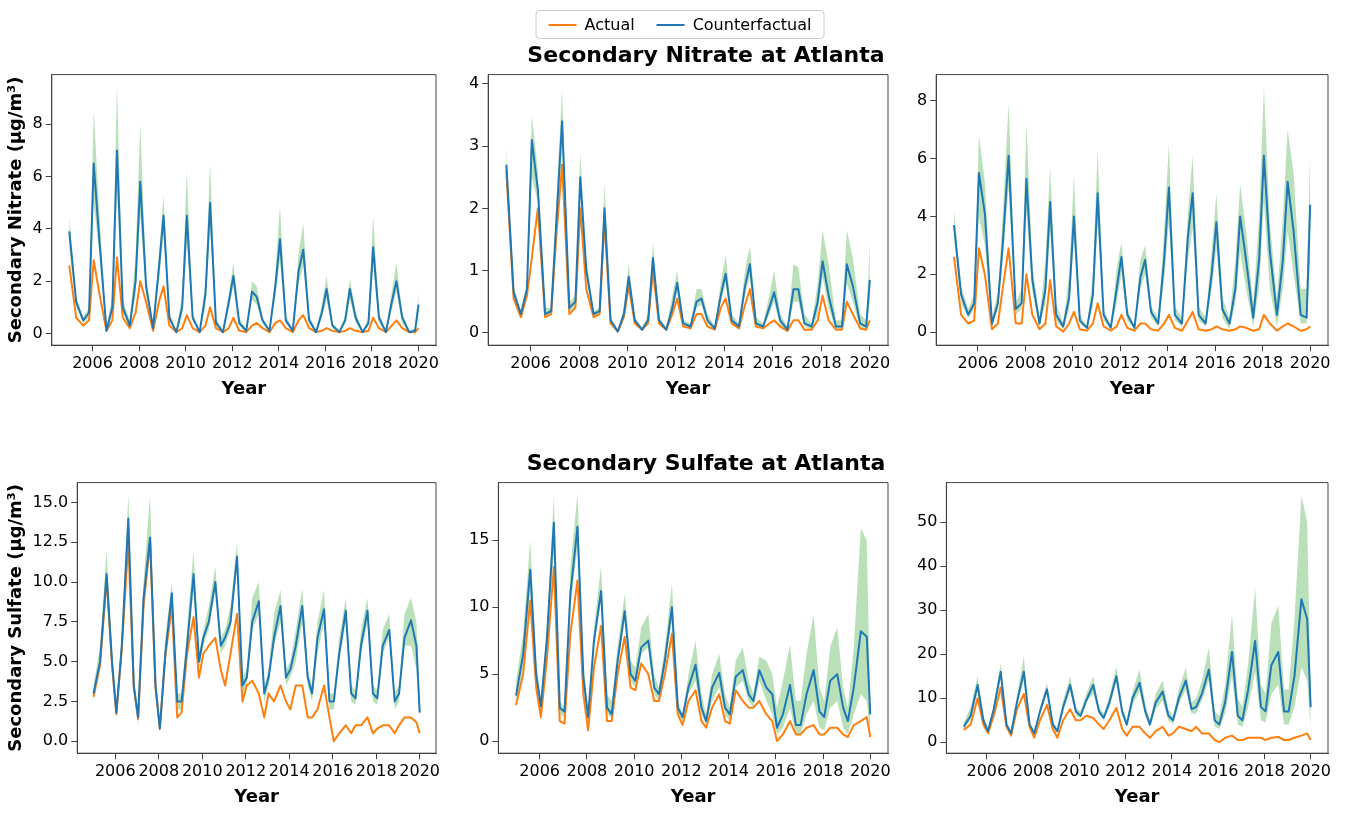 The image size is (1360, 821). What do you see at coordinates (15, 210) in the screenshot?
I see `y-axis-title: Secondary Nitrate (µg/m³)` at bounding box center [15, 210].